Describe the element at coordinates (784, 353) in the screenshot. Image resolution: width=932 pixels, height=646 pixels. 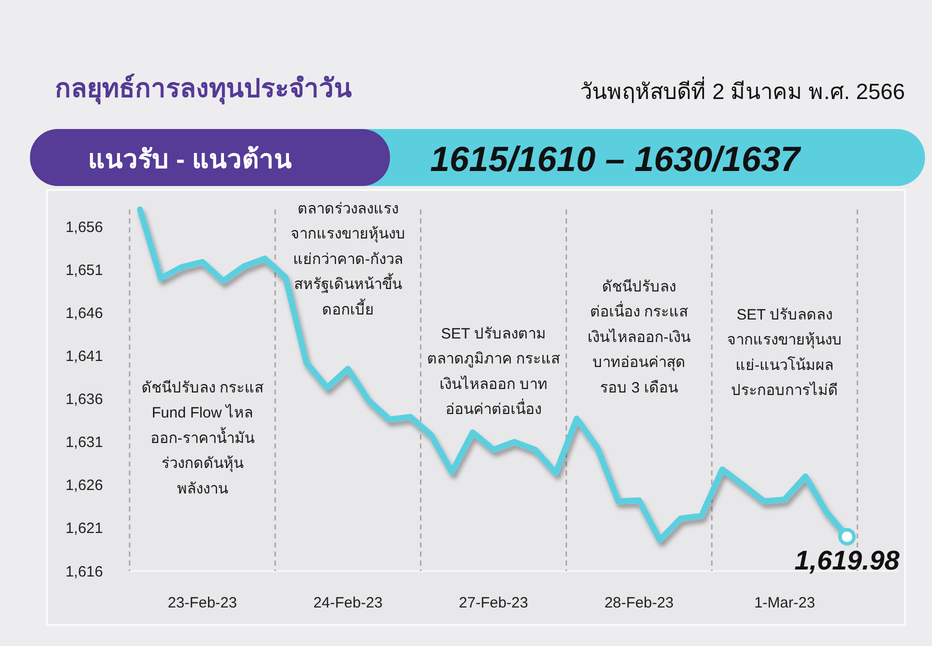
I see `annotation: SET ปรับลดลง จากแรงขายหุ้นงบ แย่-แนวโน้มผล ประกอบการไม่ดี` at that location.